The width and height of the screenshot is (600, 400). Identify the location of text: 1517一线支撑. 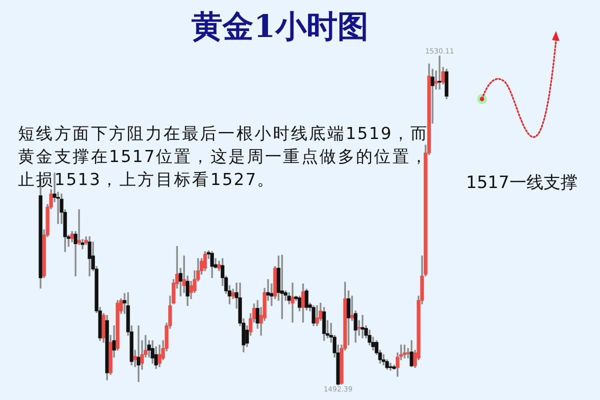
(522, 183).